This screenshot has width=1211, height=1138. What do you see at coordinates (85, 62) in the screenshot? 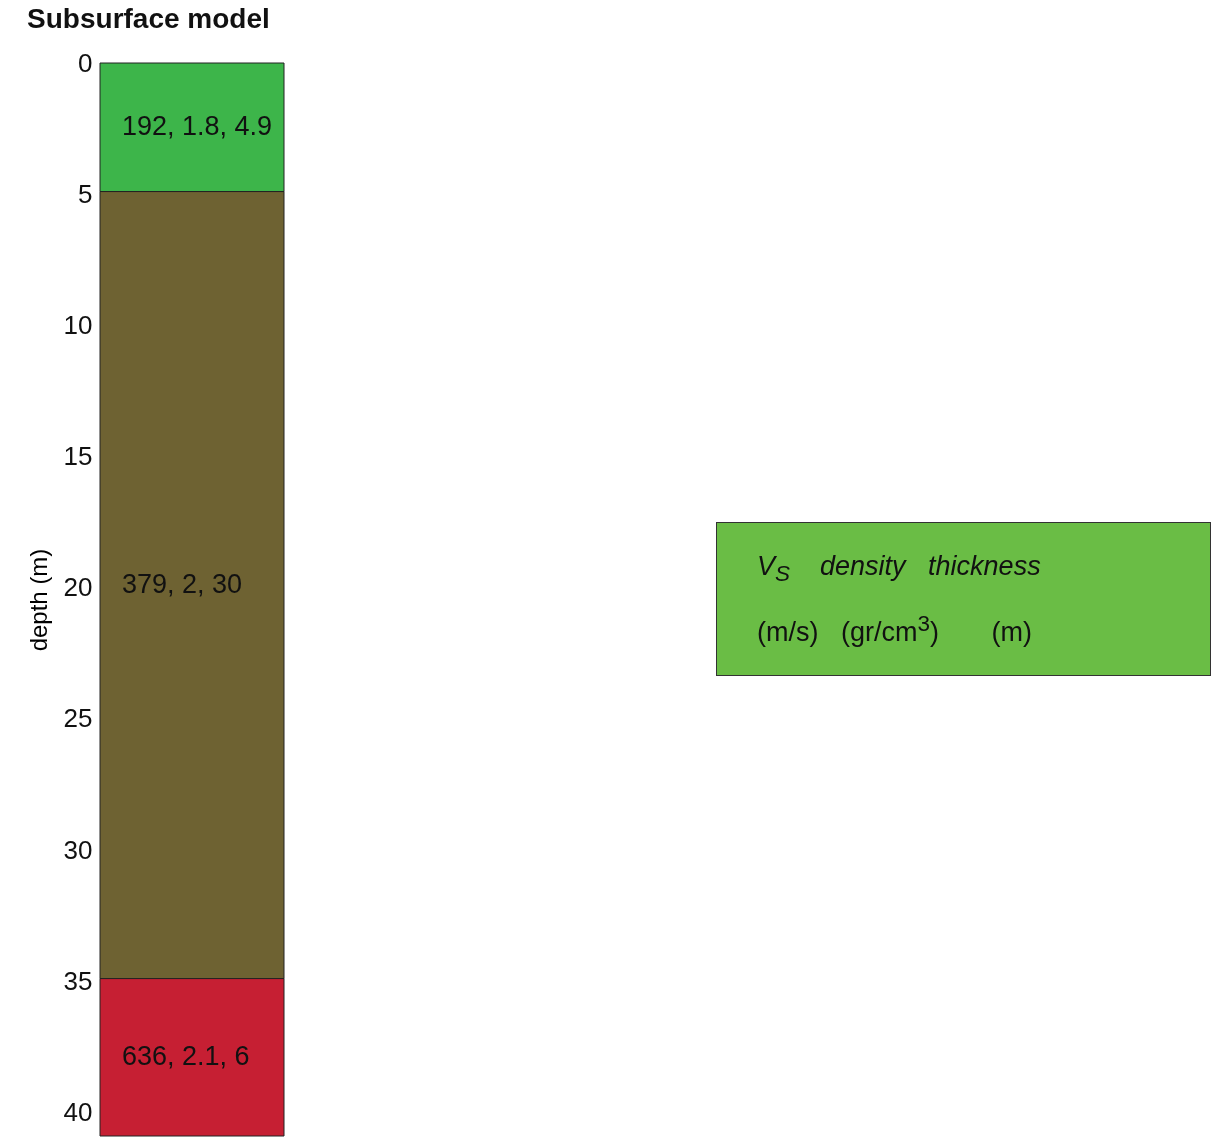
I see `y-tick-label: 0` at bounding box center [85, 62].